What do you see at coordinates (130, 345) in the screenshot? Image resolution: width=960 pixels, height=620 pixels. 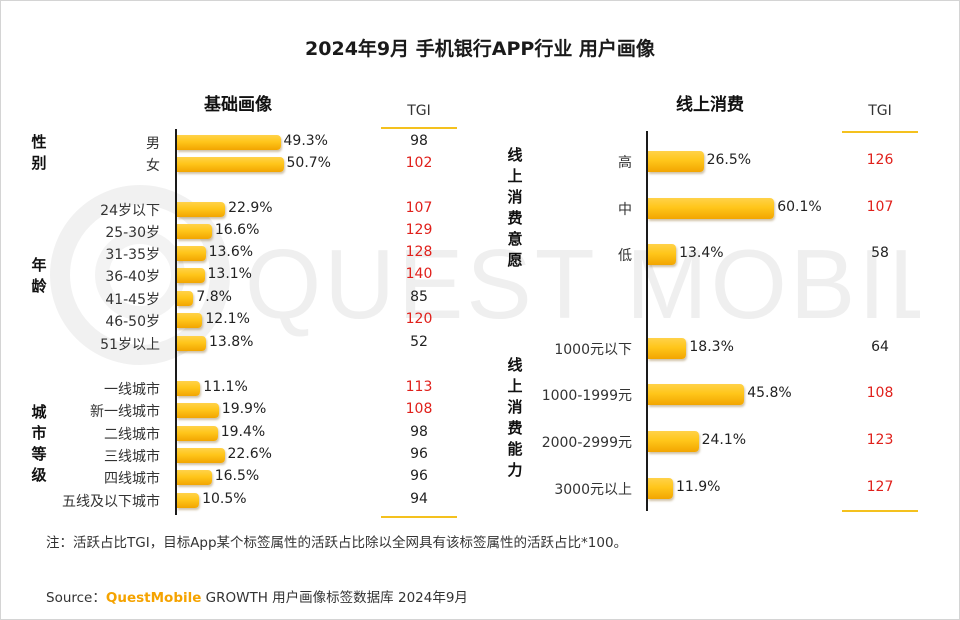 I see `category-label: 51岁以上` at bounding box center [130, 345].